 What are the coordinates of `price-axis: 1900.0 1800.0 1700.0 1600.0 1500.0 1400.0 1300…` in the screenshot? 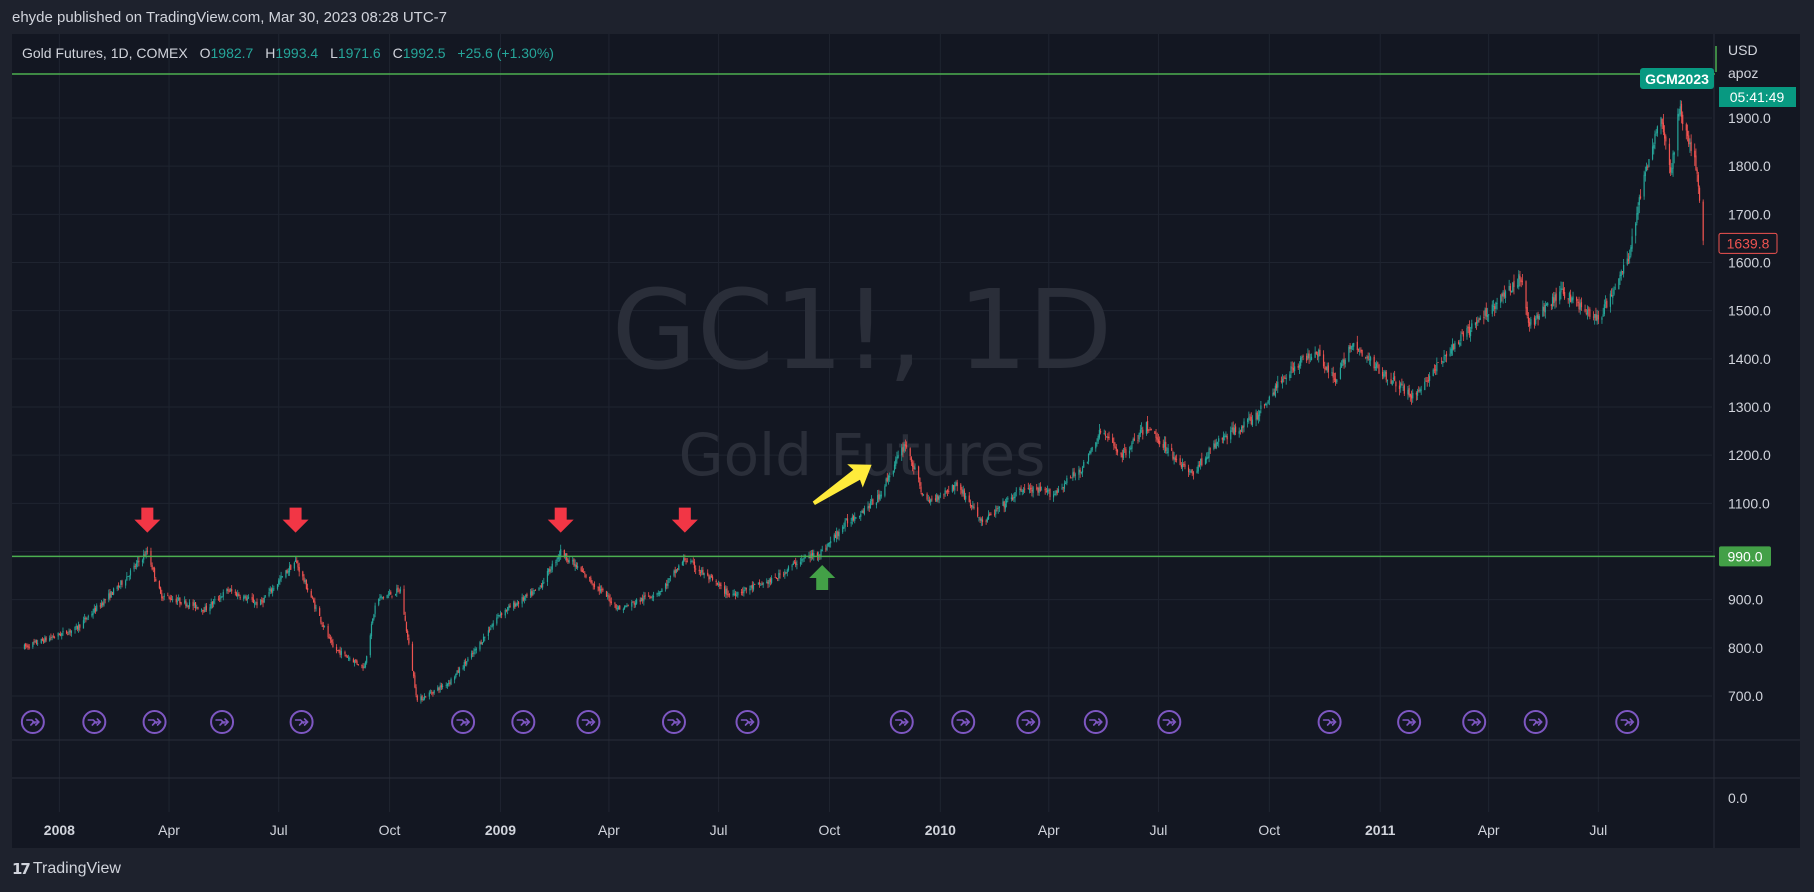 It's located at (1749, 458).